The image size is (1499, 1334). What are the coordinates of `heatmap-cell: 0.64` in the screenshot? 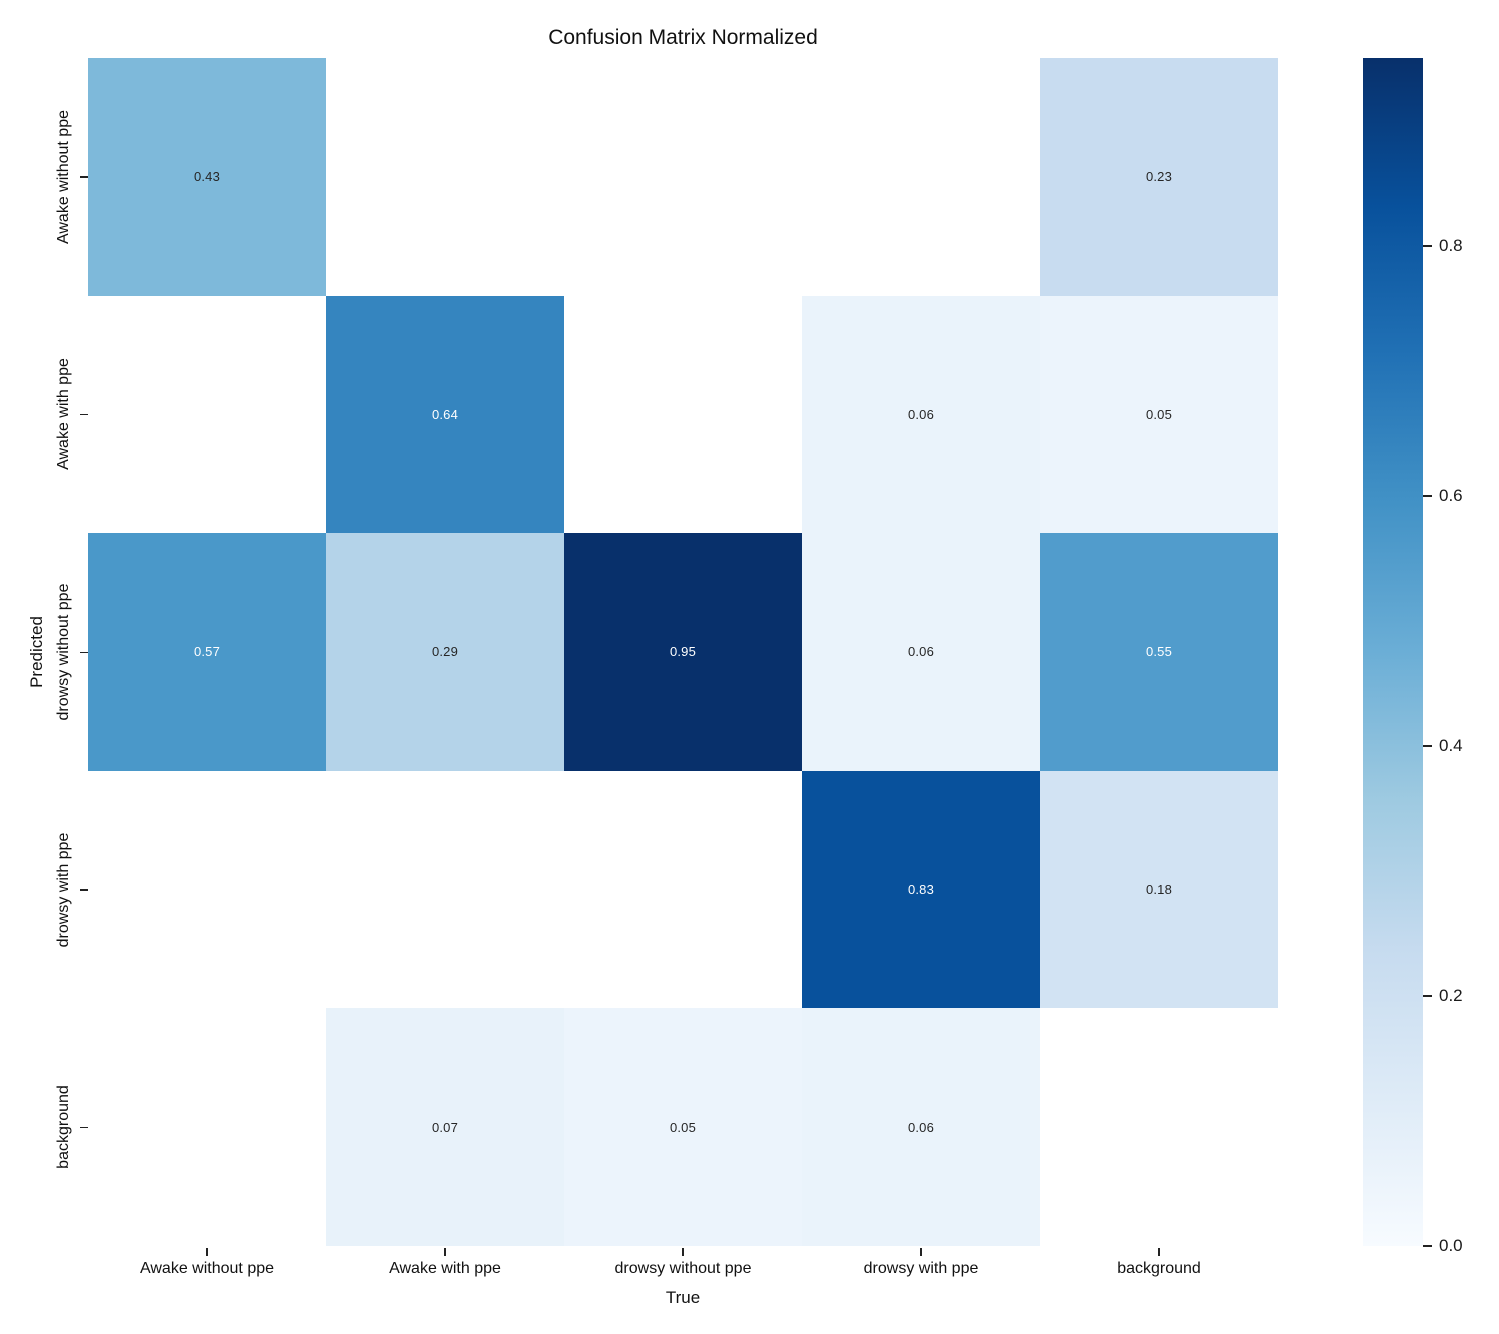 It's located at (445, 414).